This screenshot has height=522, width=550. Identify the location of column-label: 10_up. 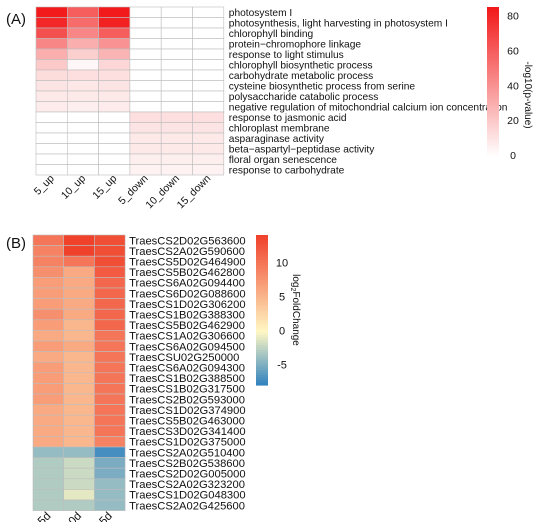
(73, 187).